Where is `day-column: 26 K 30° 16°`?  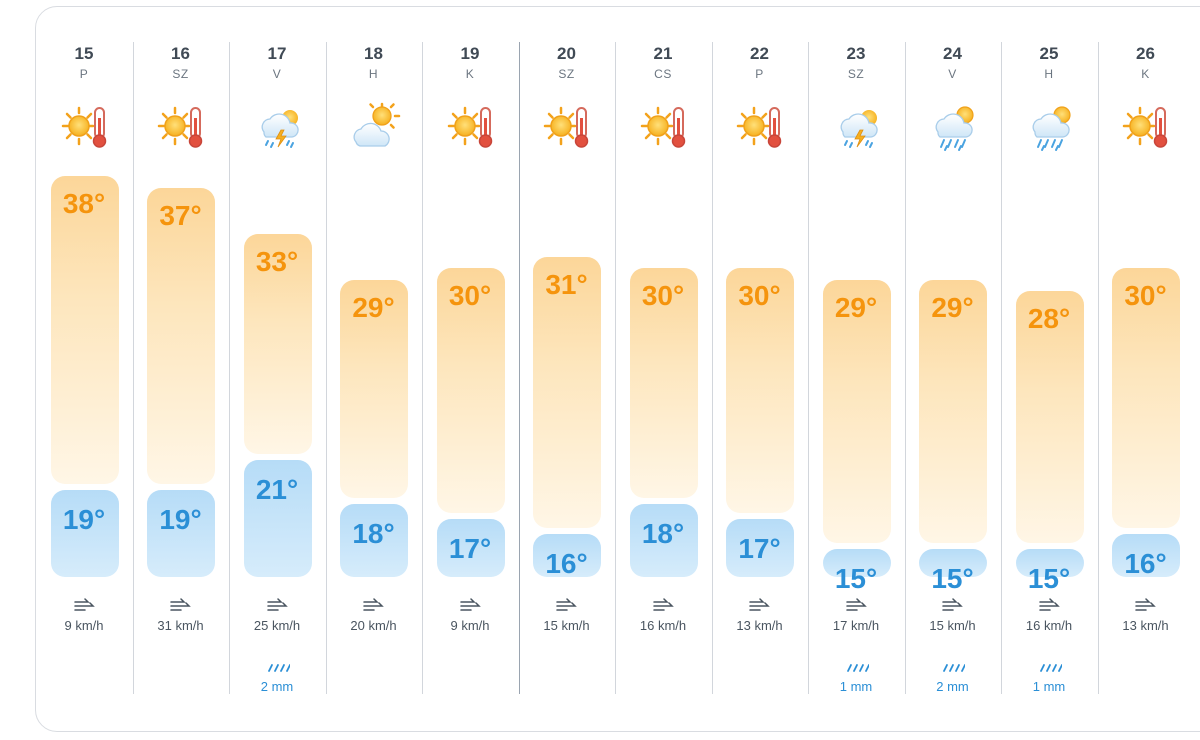 day-column: 26 K 30° 16° is located at coordinates (1145, 368).